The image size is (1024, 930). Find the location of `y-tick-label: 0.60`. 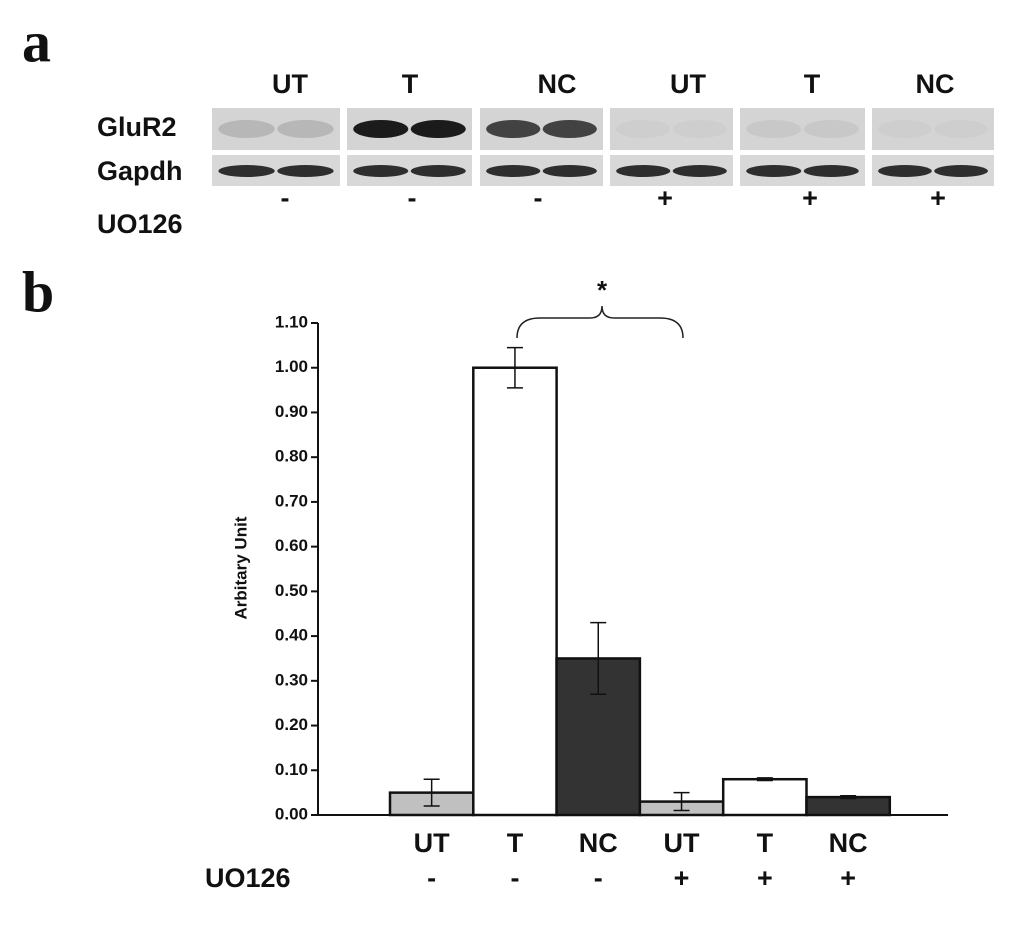

y-tick-label: 0.60 is located at coordinates (291, 545).